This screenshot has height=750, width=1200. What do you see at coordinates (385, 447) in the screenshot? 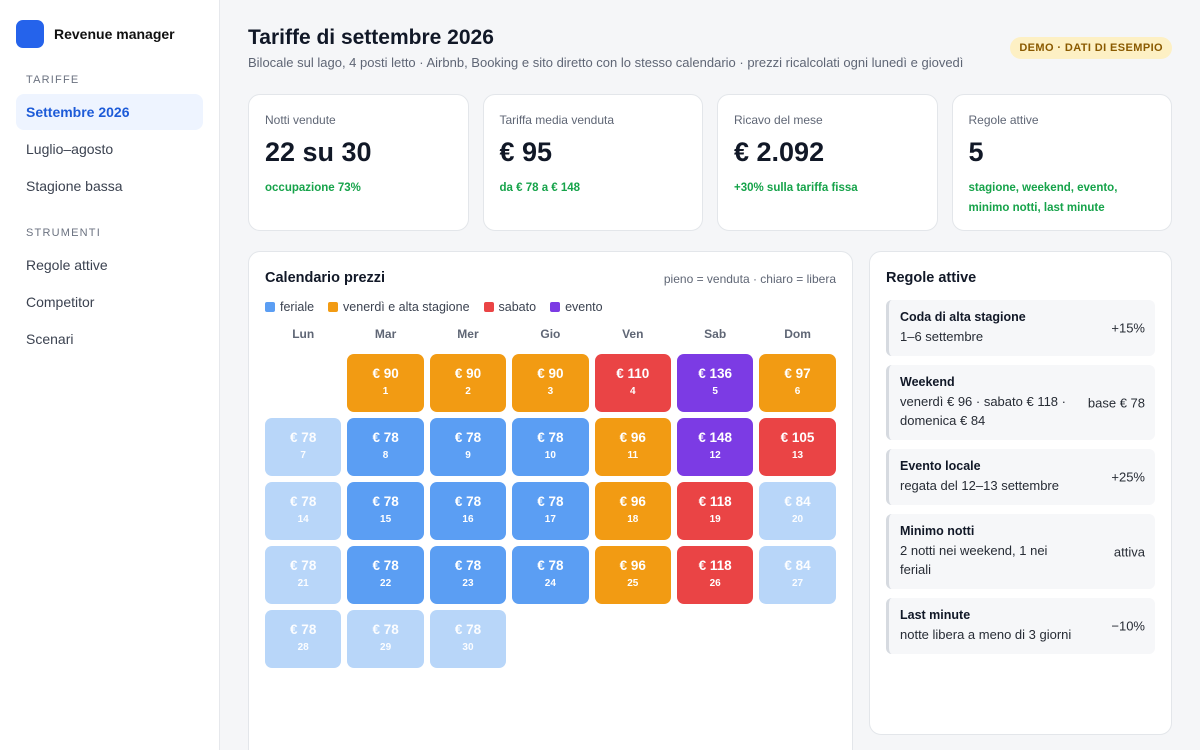
I see `calendar-day-8: € 78 8` at bounding box center [385, 447].